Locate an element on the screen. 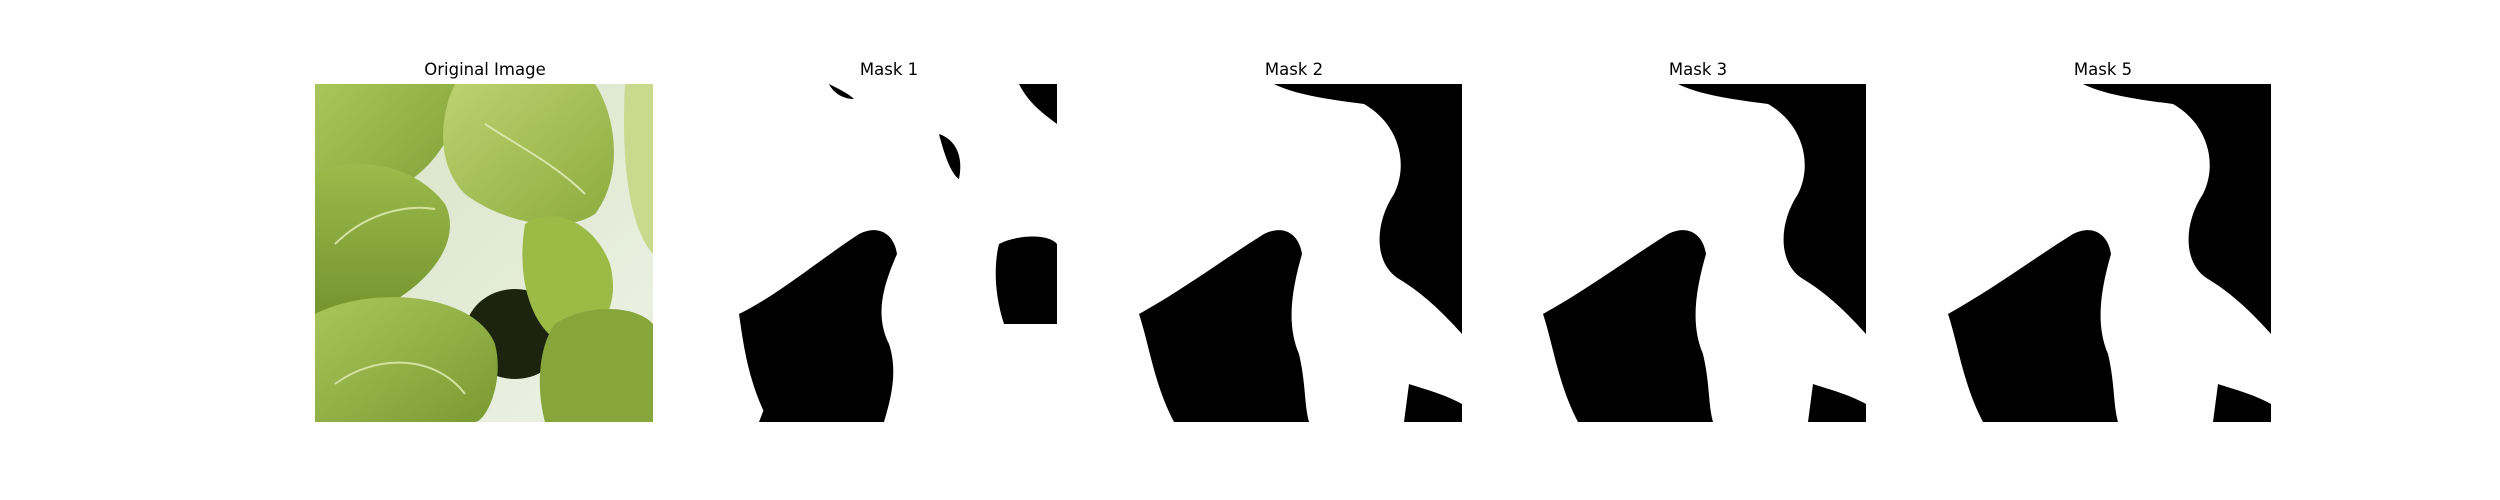 This screenshot has width=2500, height=500. panel-title: Mask 5 is located at coordinates (2103, 69).